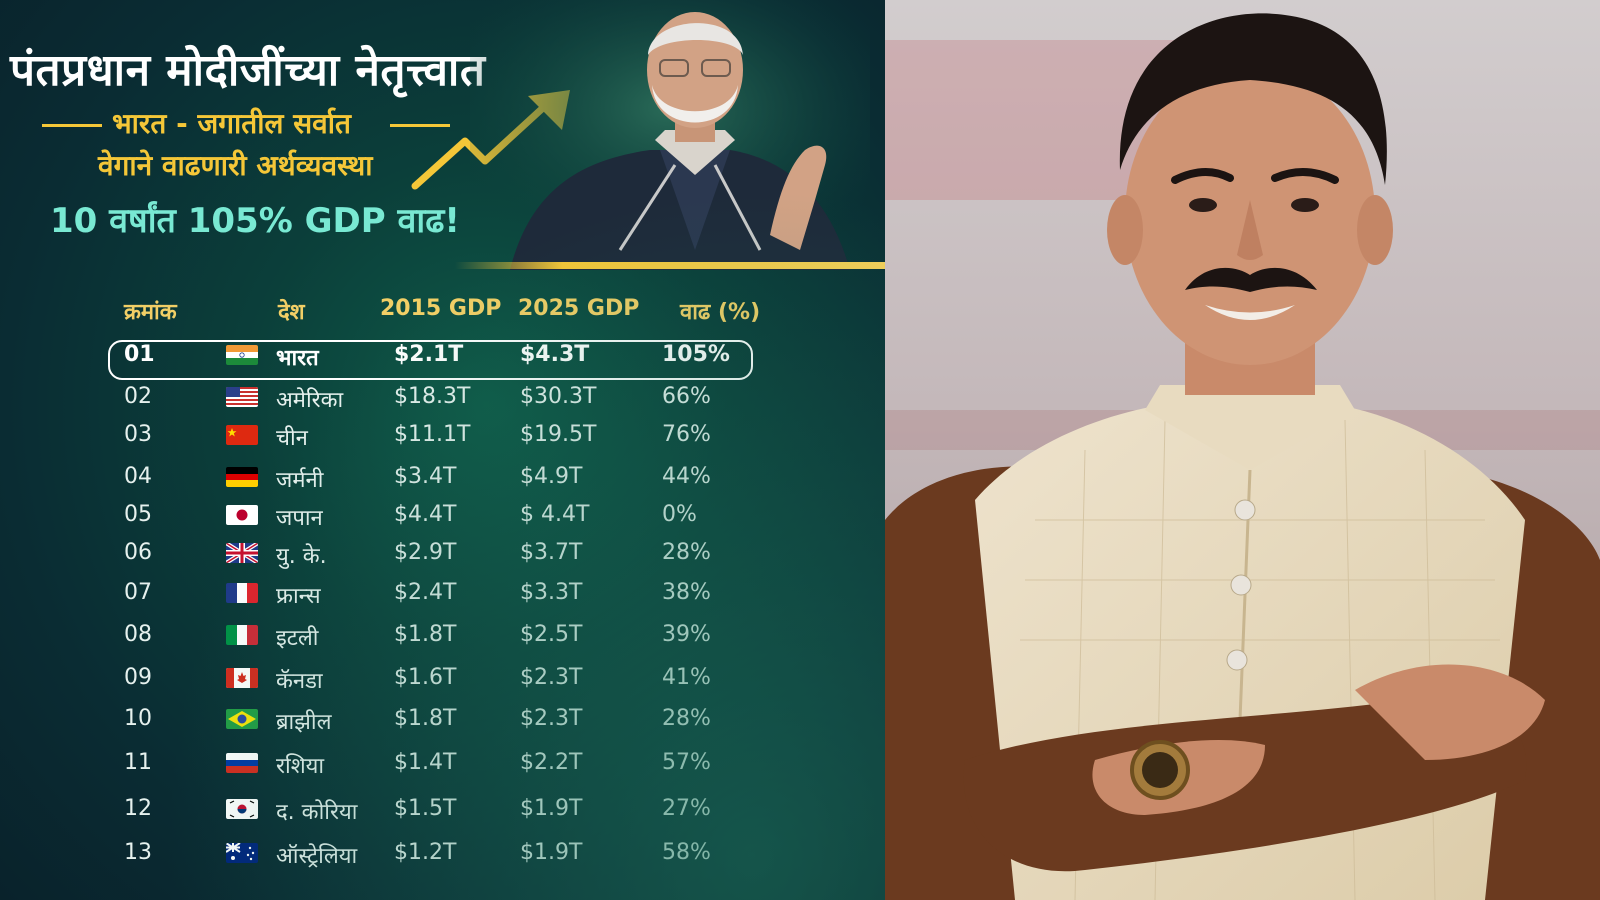 This screenshot has width=1600, height=900. Describe the element at coordinates (310, 400) in the screenshot. I see `row-country: अमेरिका` at that location.